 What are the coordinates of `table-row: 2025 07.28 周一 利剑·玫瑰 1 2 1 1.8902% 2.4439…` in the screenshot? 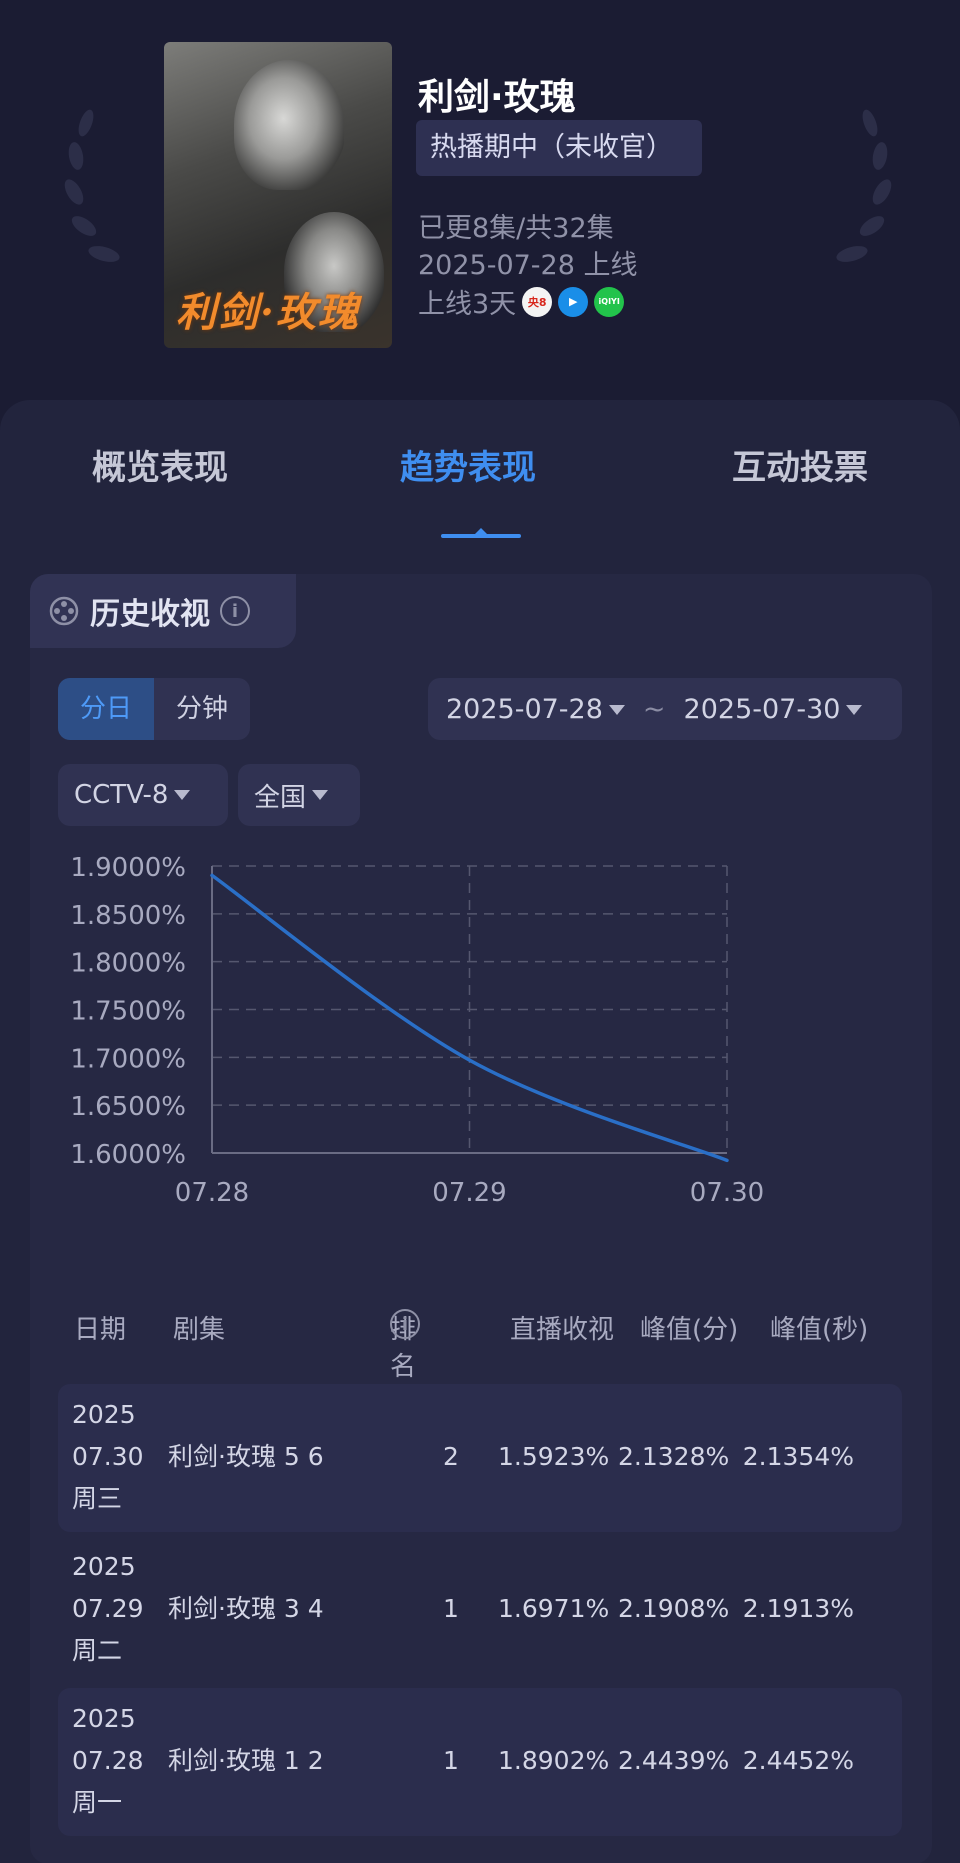 It's located at (480, 1762).